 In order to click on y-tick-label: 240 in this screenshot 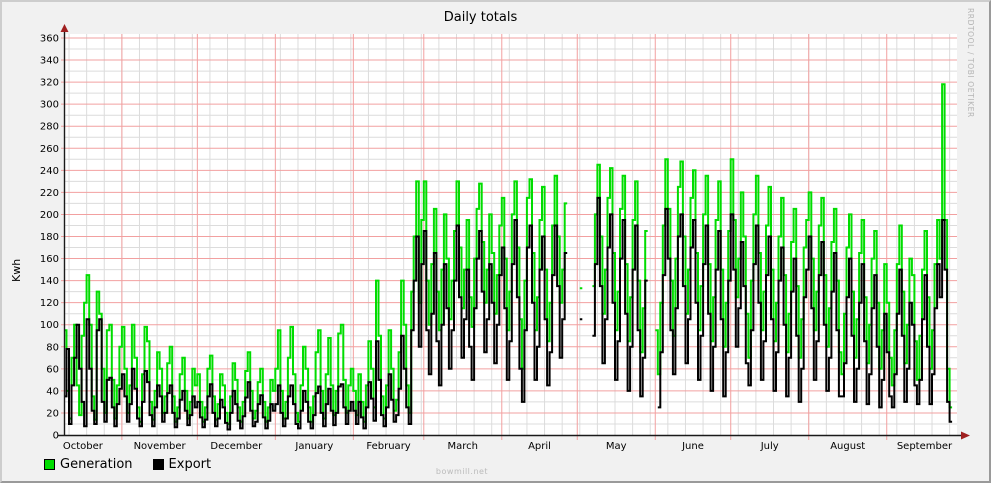, I will do `click(49, 171)`.